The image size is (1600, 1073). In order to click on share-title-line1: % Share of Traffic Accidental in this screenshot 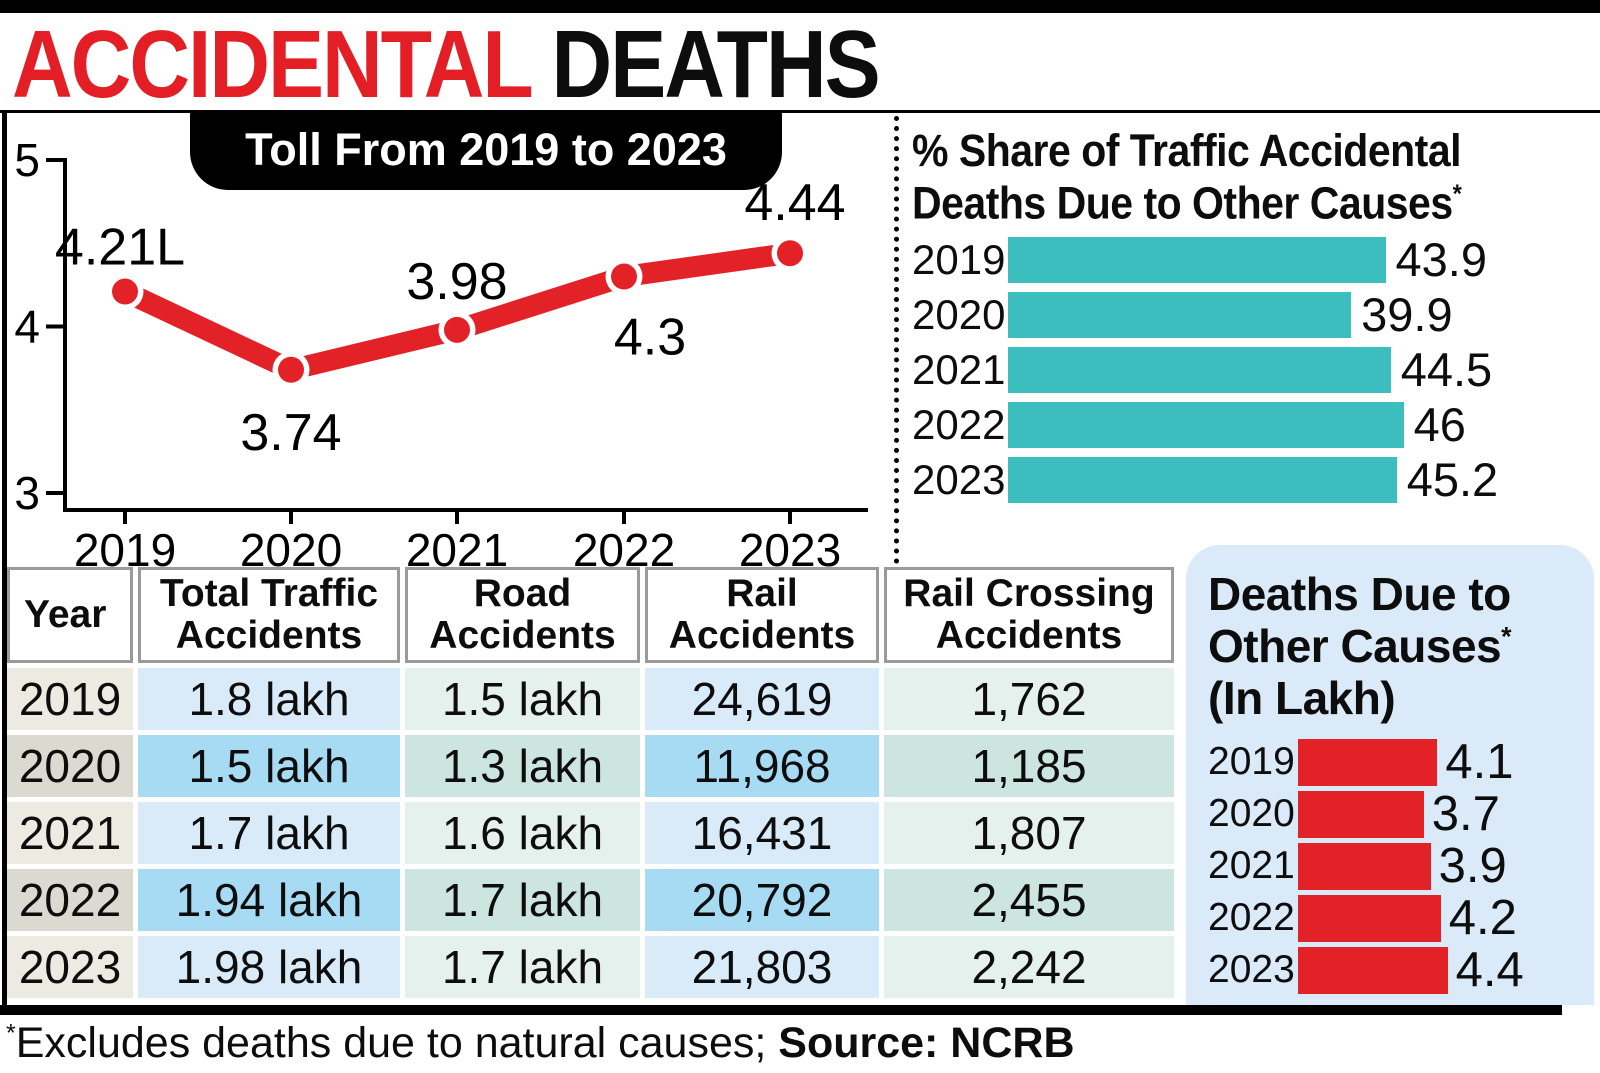, I will do `click(1187, 150)`.